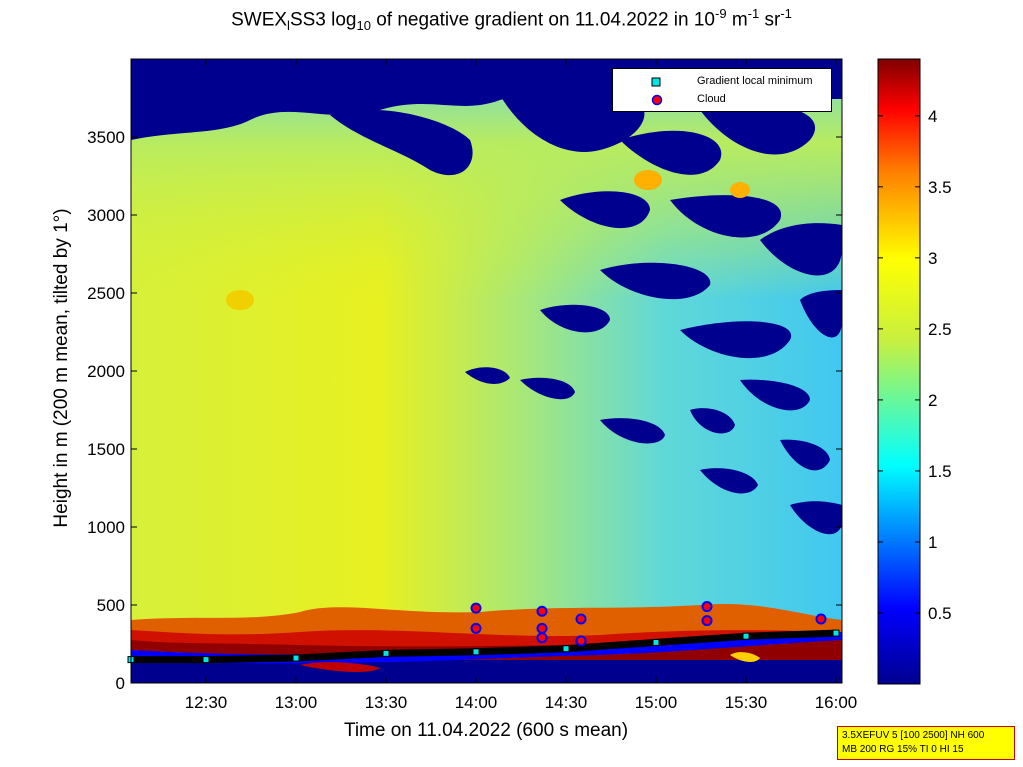  Describe the element at coordinates (206, 702) in the screenshot. I see `x-tick-label: 12:30` at that location.